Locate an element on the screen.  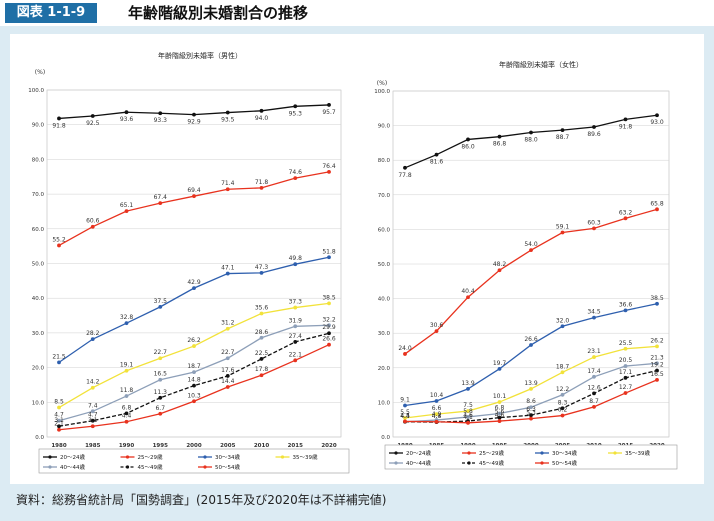
y-tick-label: 0.0 is located at coordinates (385, 438).